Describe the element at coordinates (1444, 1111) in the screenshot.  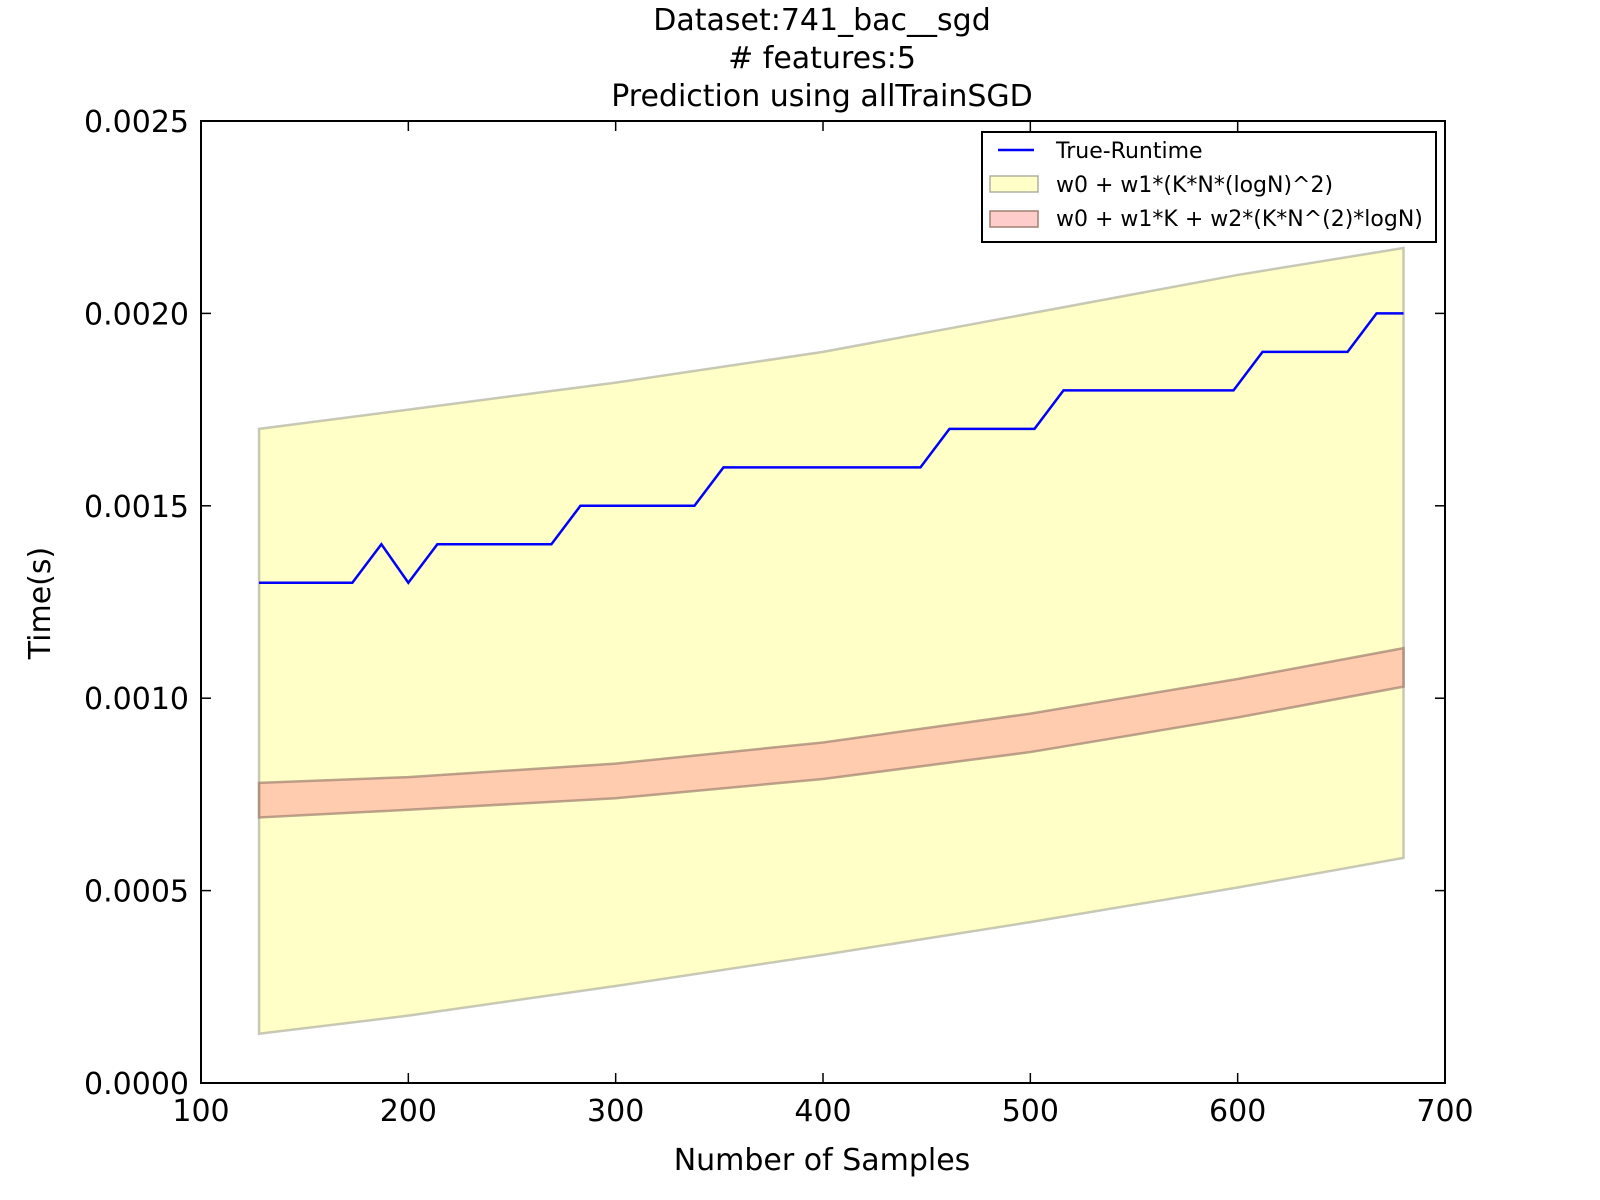
I see `x-tick-label: 700` at that location.